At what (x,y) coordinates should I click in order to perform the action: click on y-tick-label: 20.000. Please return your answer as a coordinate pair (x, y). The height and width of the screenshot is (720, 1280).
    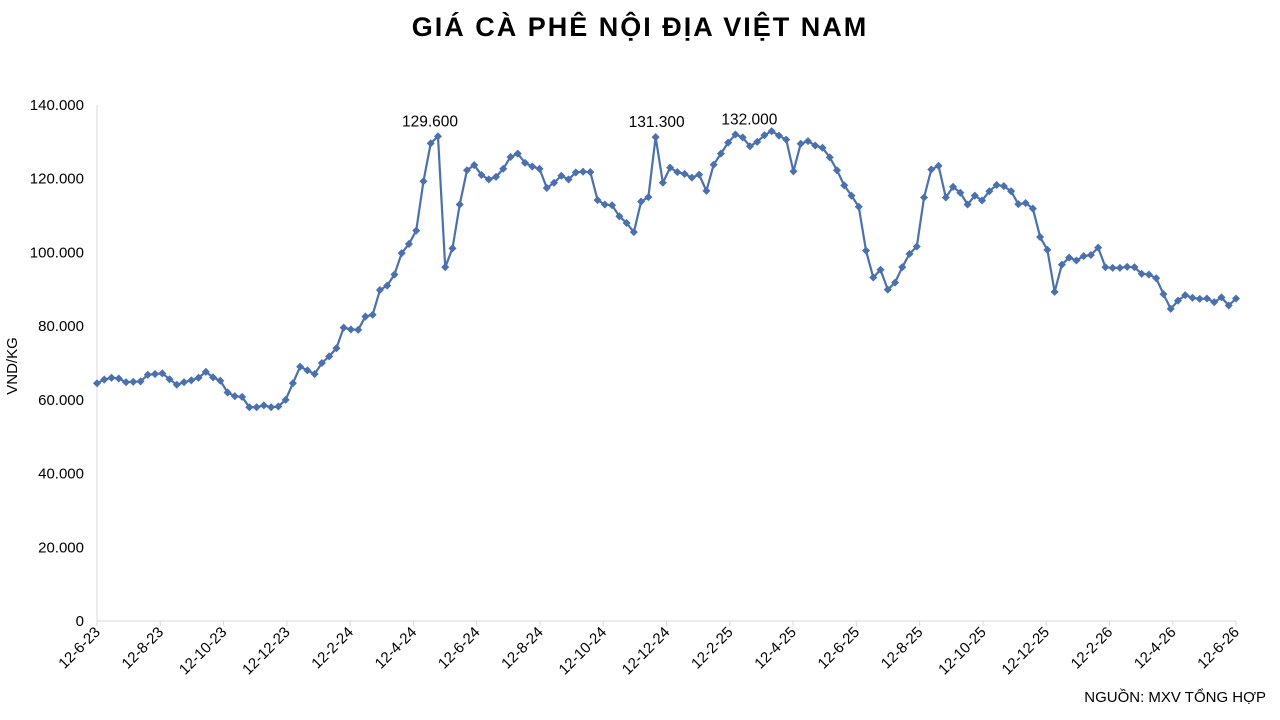
    Looking at the image, I should click on (61, 547).